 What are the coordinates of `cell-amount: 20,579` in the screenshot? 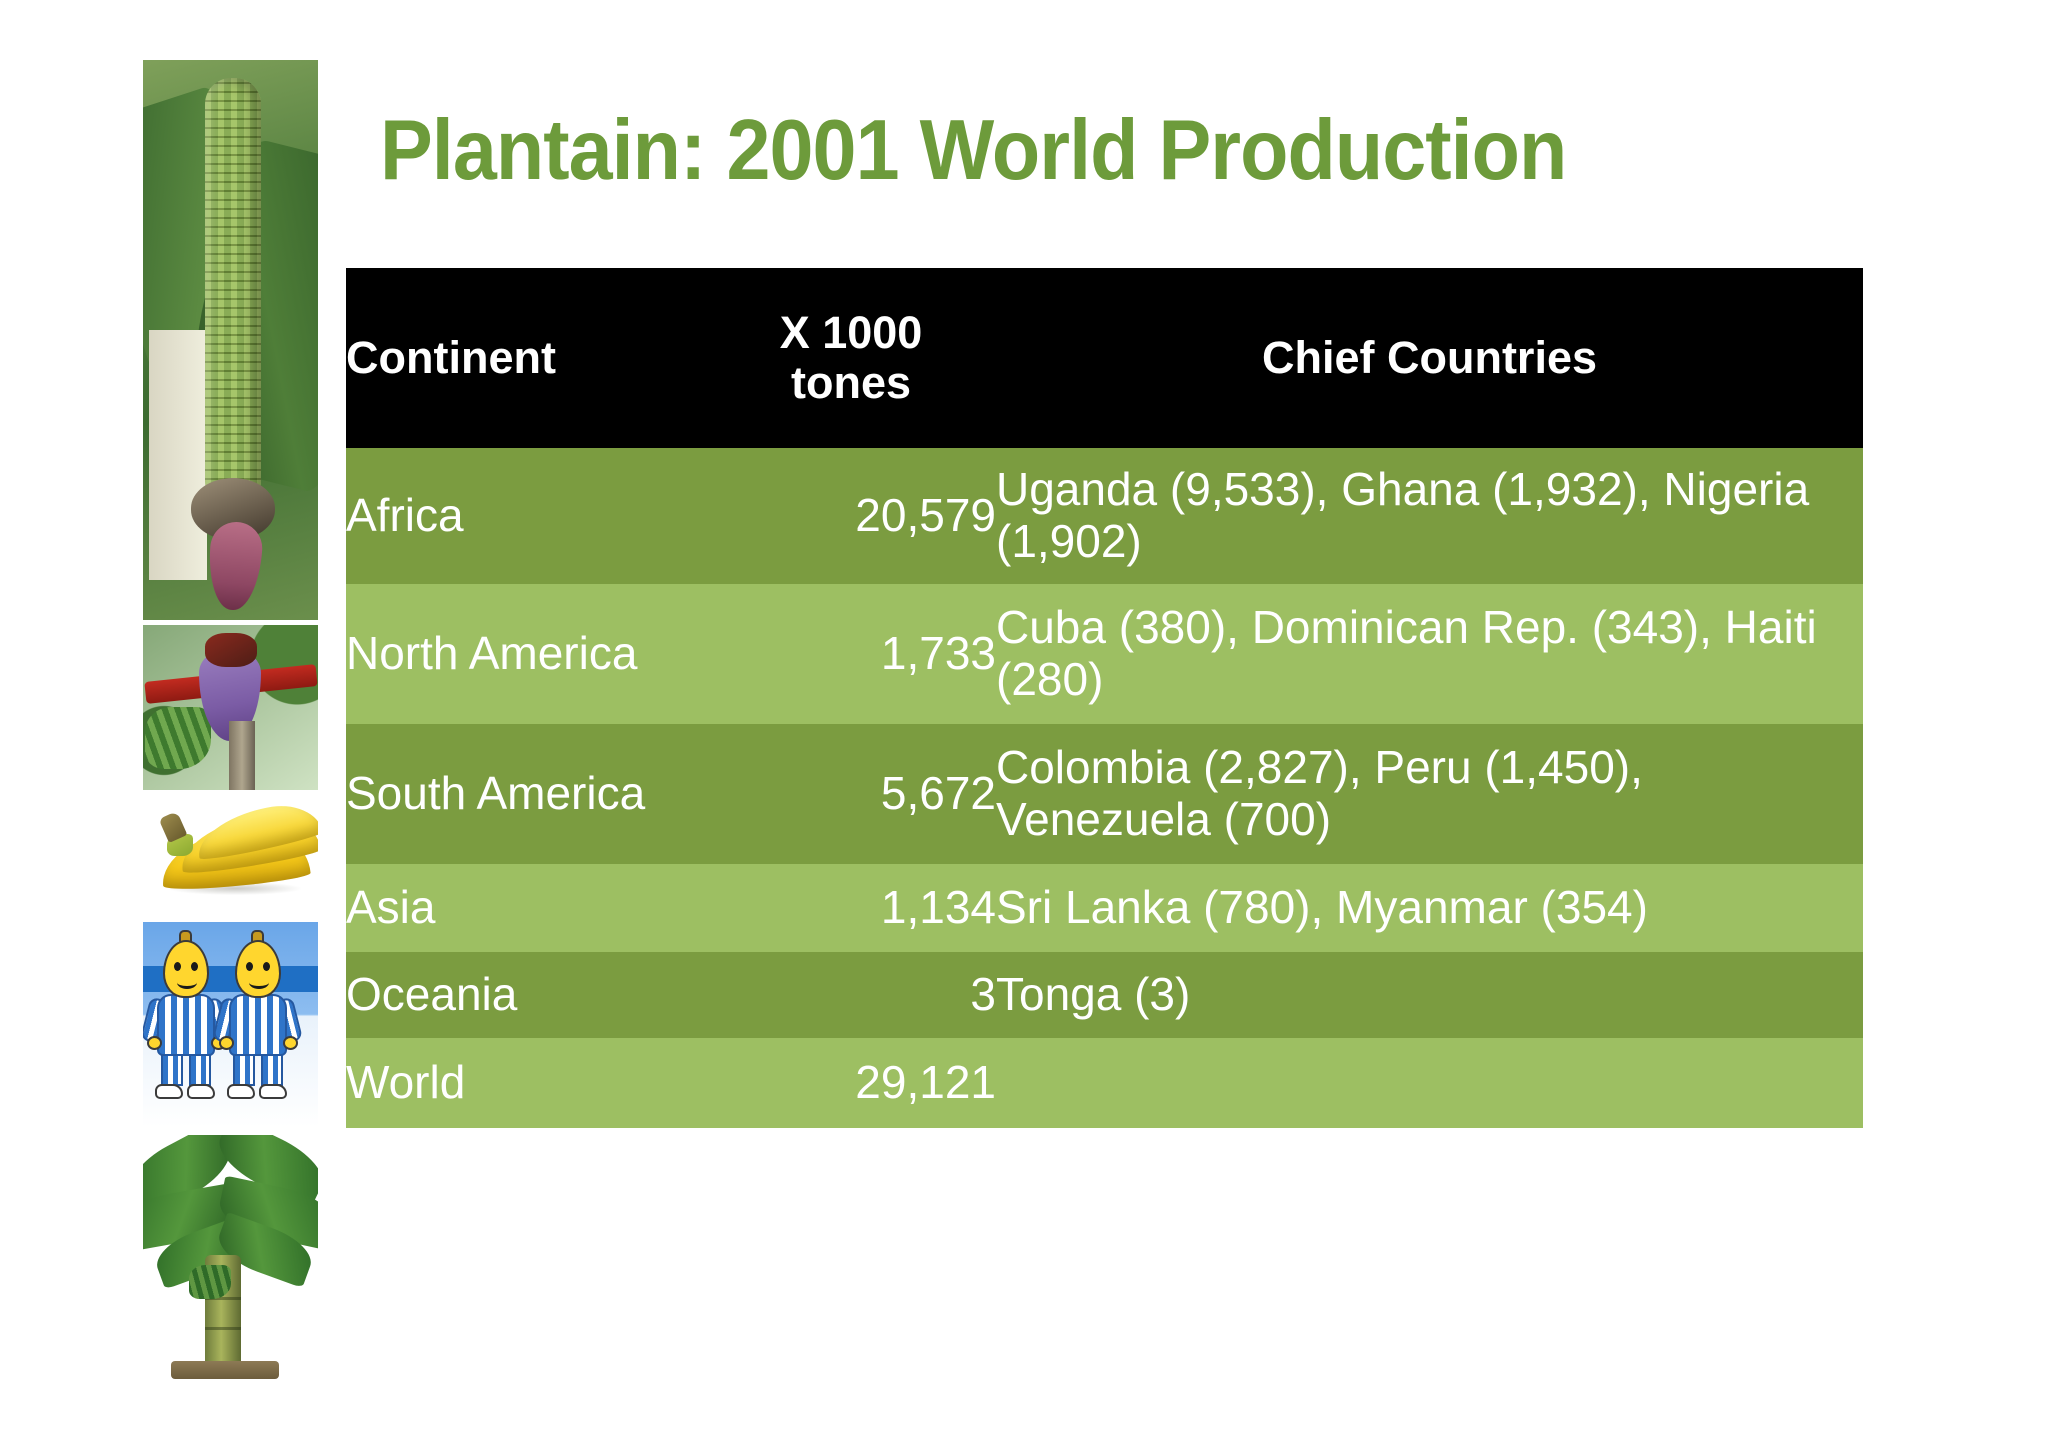 It's located at (851, 516).